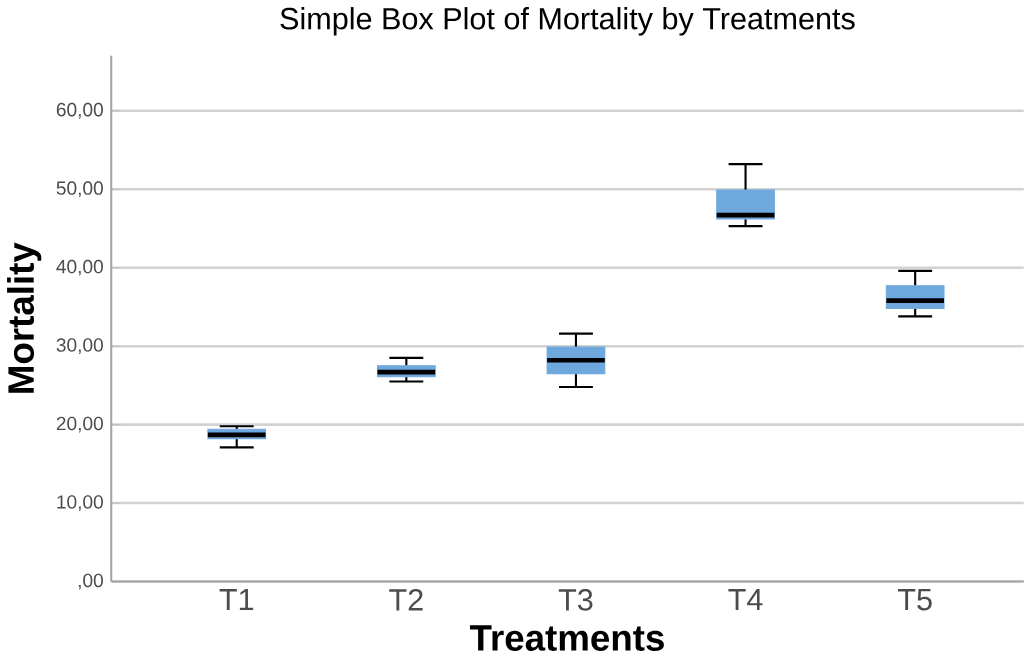 Image resolution: width=1025 pixels, height=658 pixels. Describe the element at coordinates (90, 581) in the screenshot. I see `y-tick-label: ,00` at that location.